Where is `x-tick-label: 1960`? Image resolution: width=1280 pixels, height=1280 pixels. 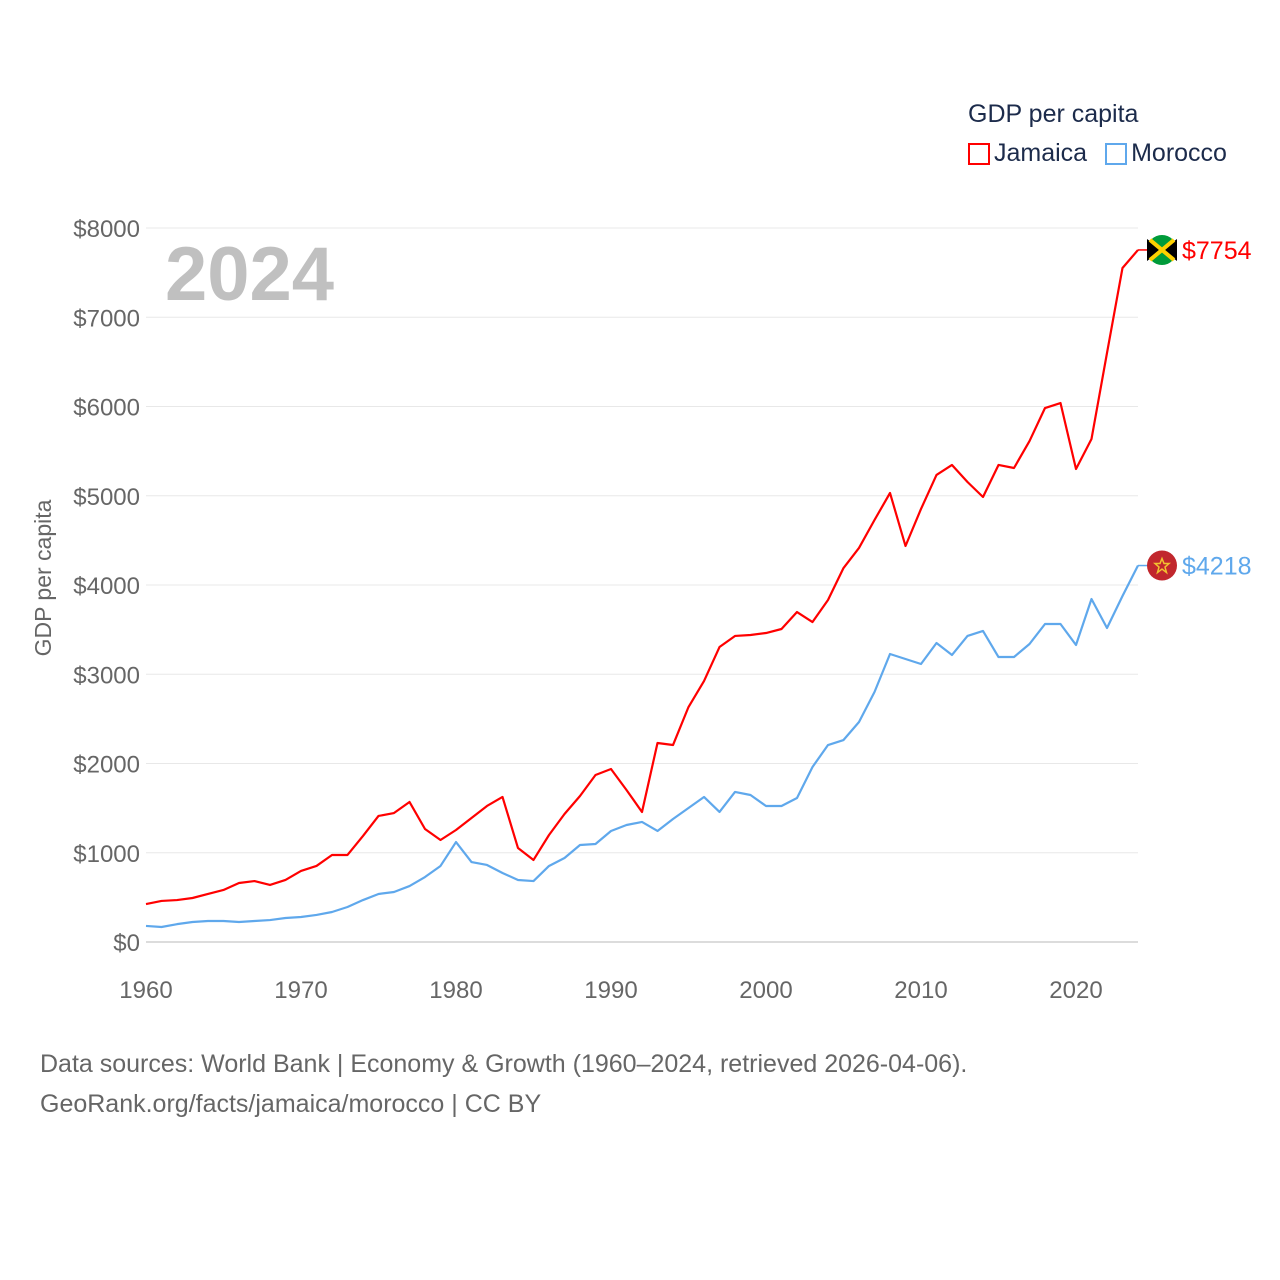
x-tick-label: 1960 is located at coordinates (145, 990).